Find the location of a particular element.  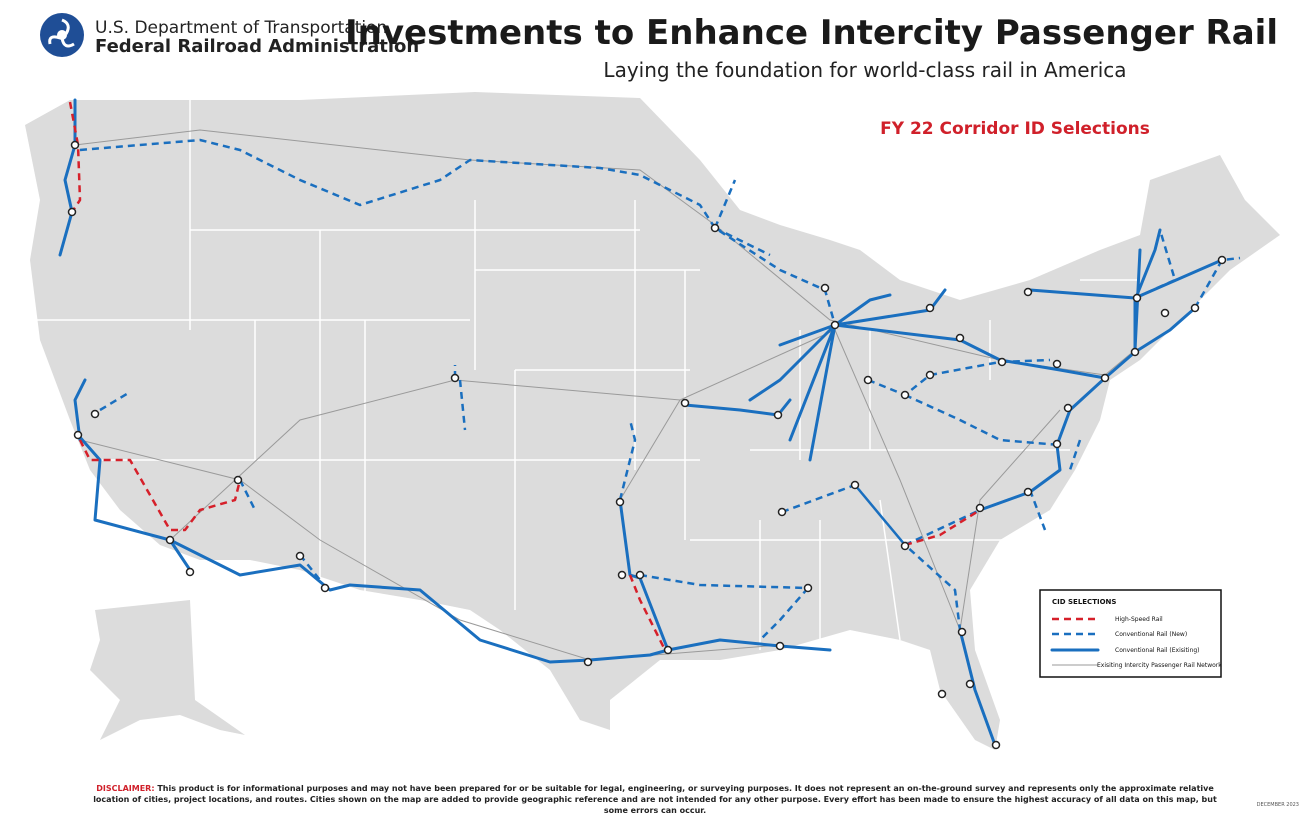

alaska-land is located at coordinates (167, 670).